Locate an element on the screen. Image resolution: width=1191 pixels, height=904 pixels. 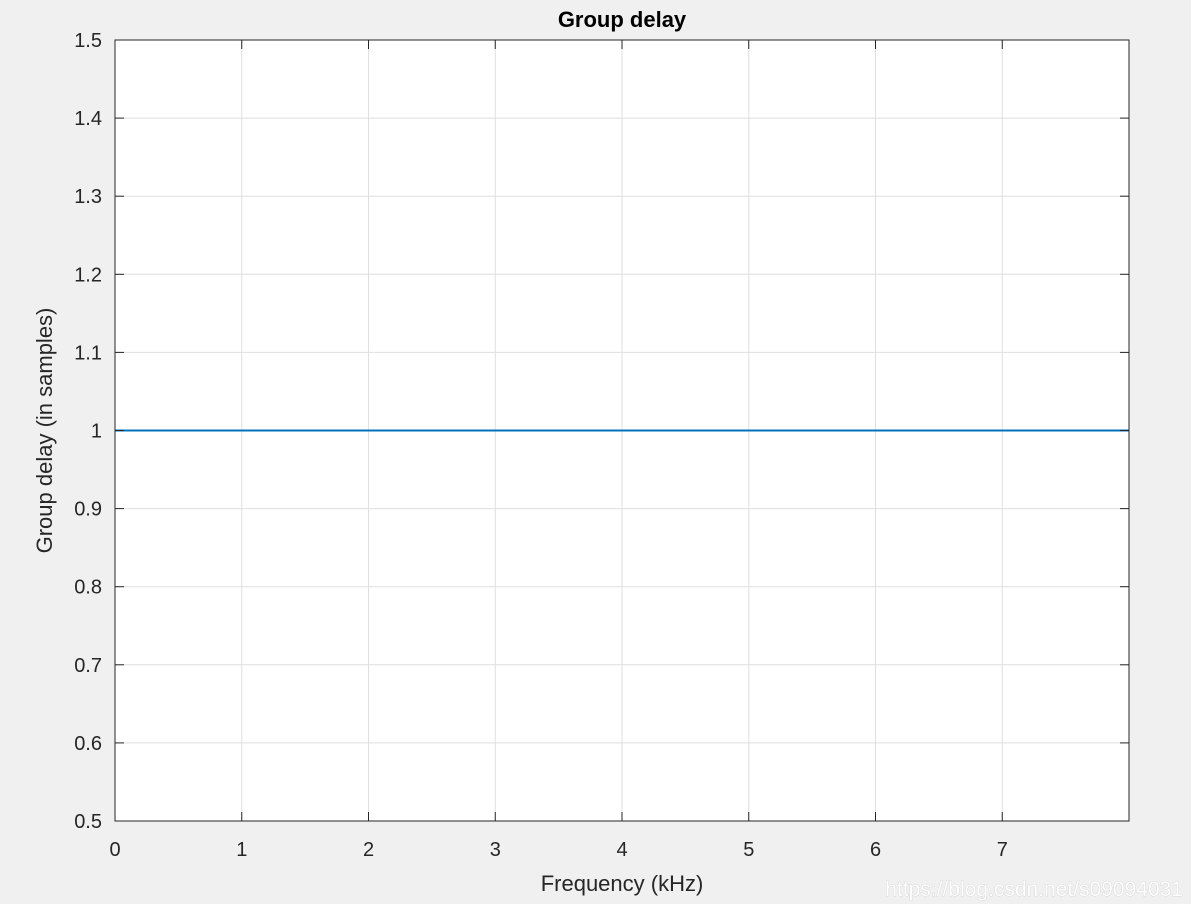
y-tick-label-7: 1.2 is located at coordinates (88, 275).